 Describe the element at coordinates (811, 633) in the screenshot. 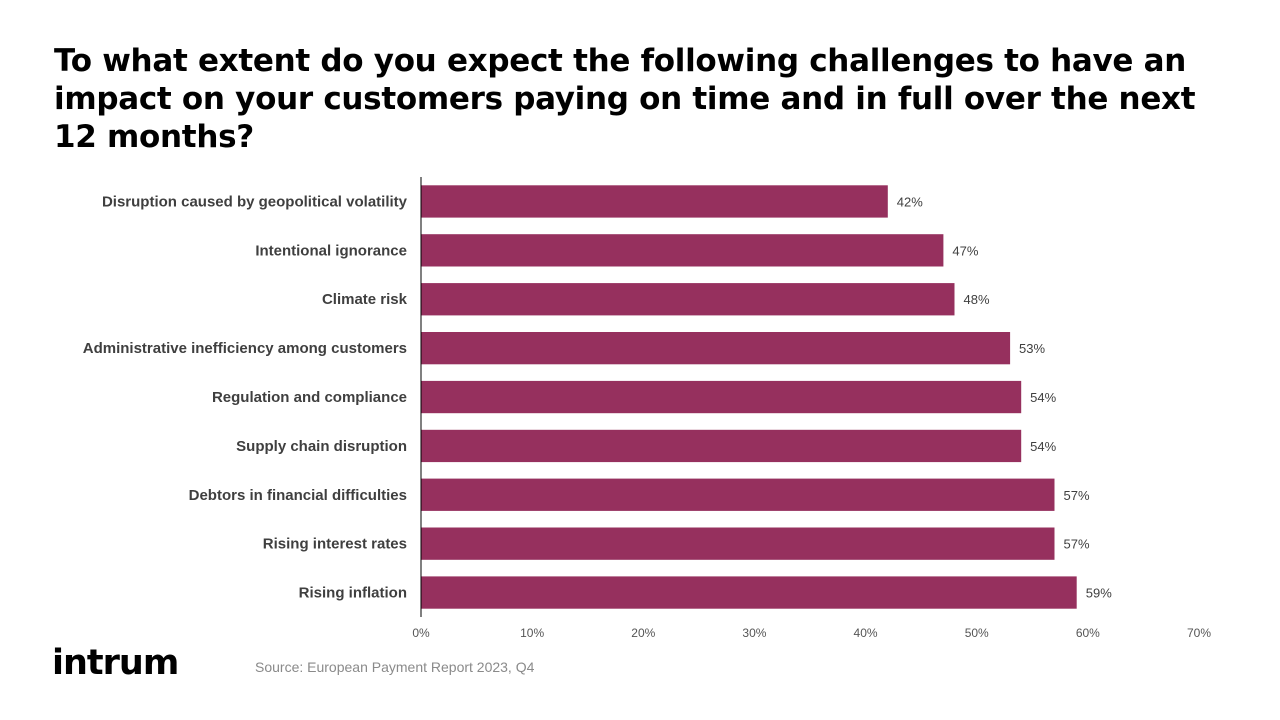

I see `x-axis-ticks-group: 0% 10% 20% 30% 40% 50% 60% 70%` at that location.